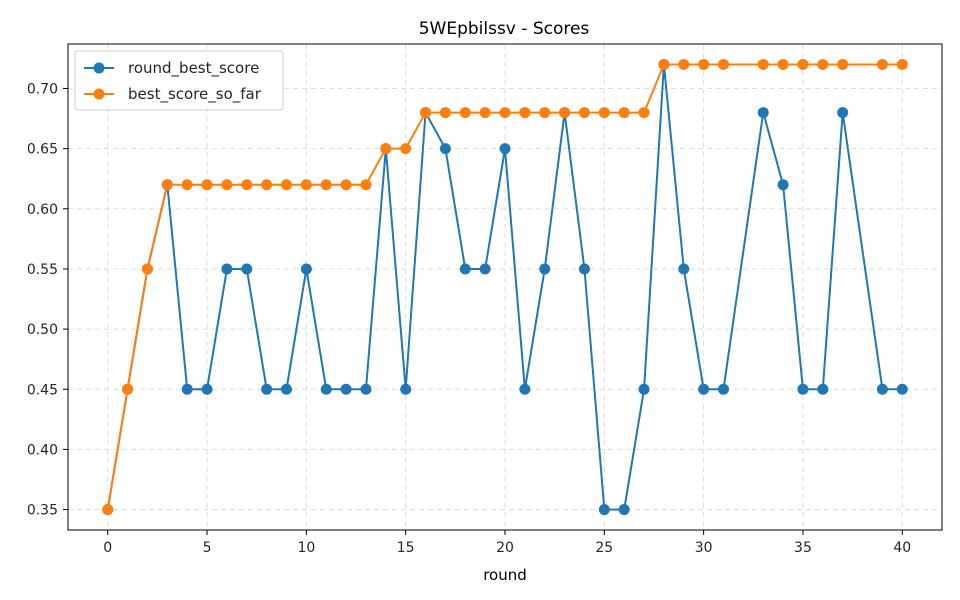 The image size is (960, 600). What do you see at coordinates (42, 390) in the screenshot?
I see `y-tick-label: 0.45` at bounding box center [42, 390].